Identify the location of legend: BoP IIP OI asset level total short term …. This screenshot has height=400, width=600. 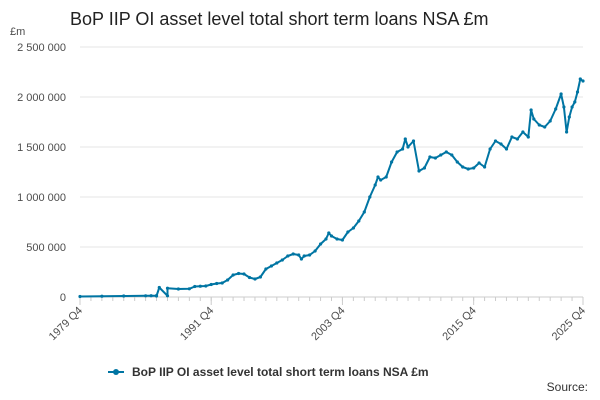
(268, 372).